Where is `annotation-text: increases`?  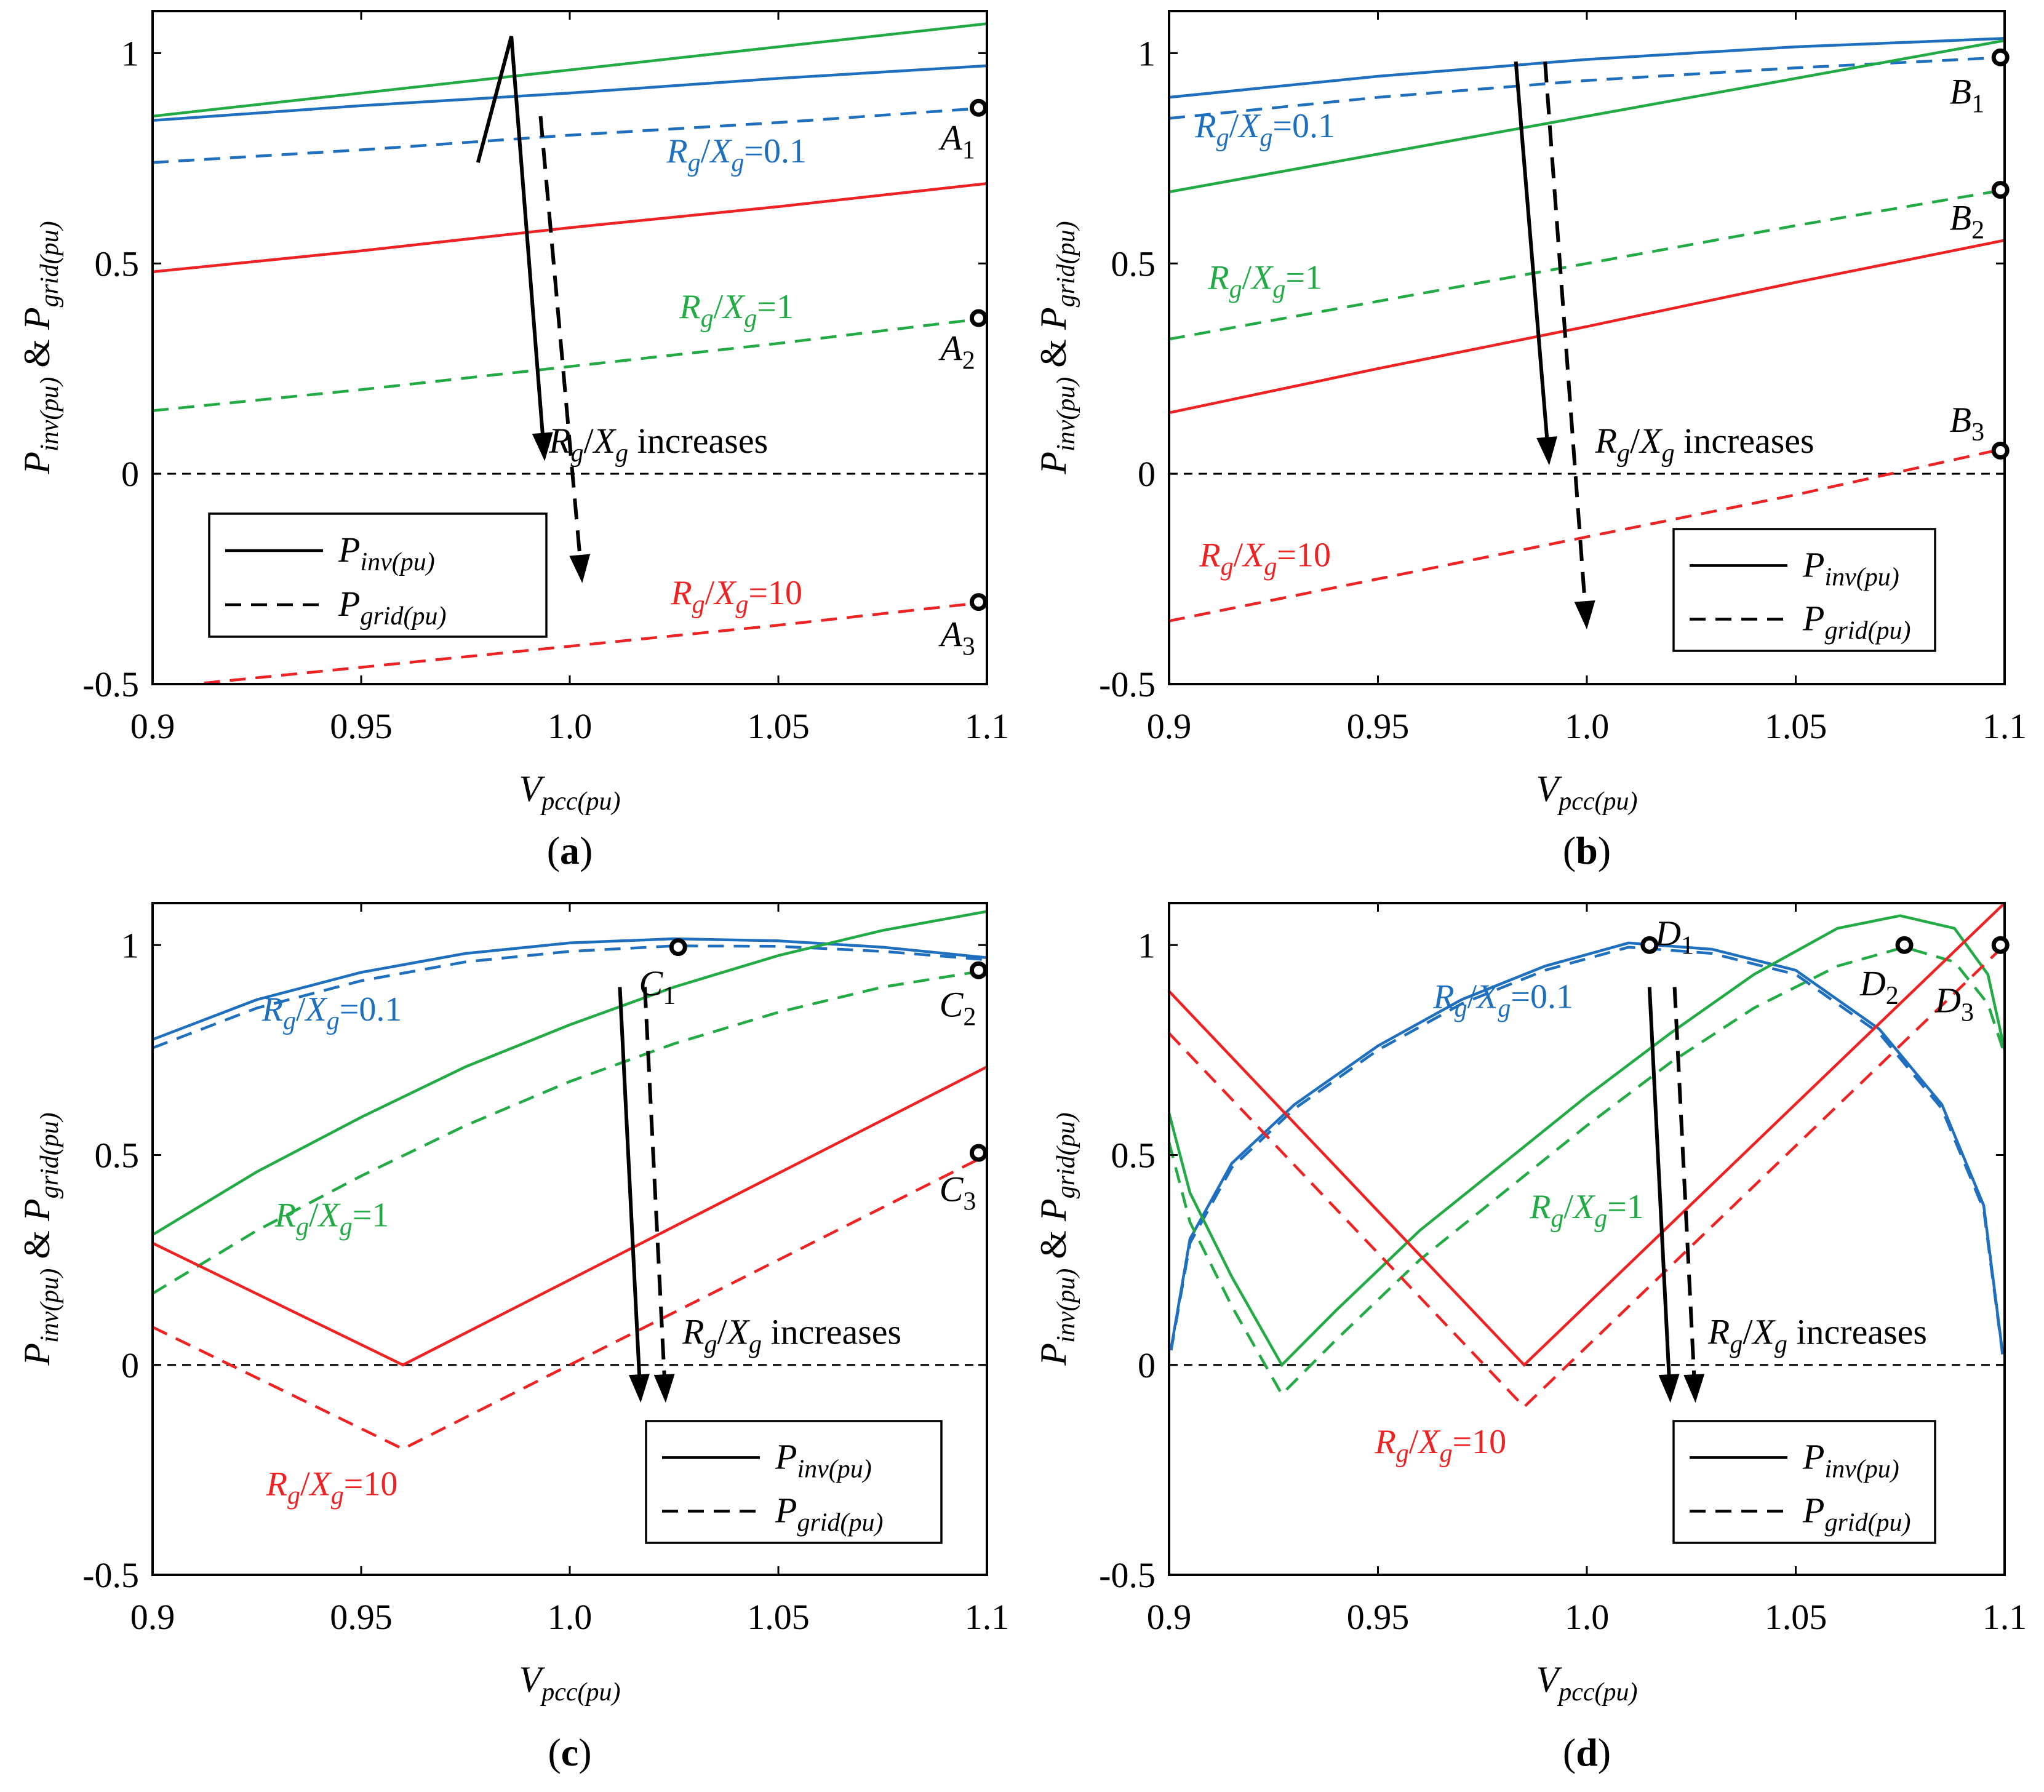 annotation-text: increases is located at coordinates (1857, 1332).